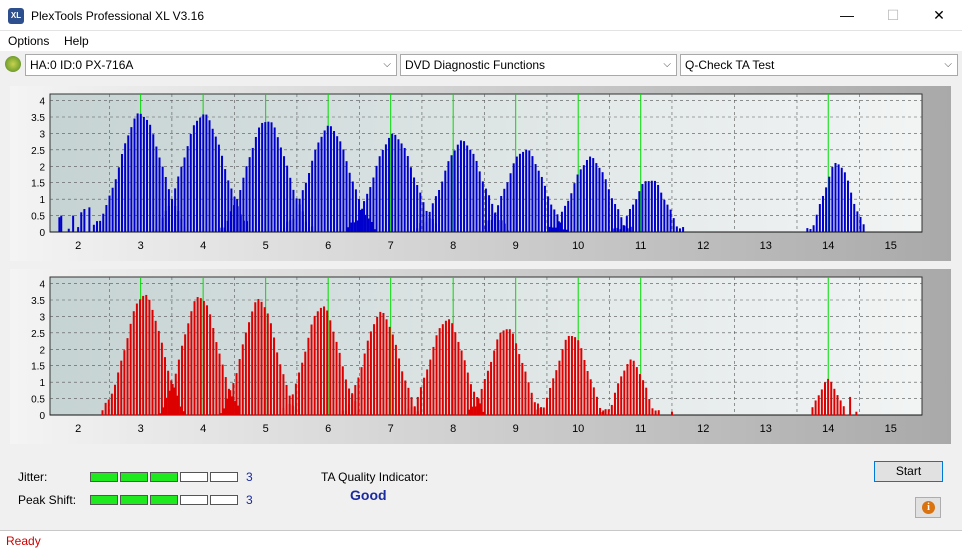 This screenshot has width=962, height=551. What do you see at coordinates (578, 429) in the screenshot?
I see `x-tick-label: 10` at bounding box center [578, 429].